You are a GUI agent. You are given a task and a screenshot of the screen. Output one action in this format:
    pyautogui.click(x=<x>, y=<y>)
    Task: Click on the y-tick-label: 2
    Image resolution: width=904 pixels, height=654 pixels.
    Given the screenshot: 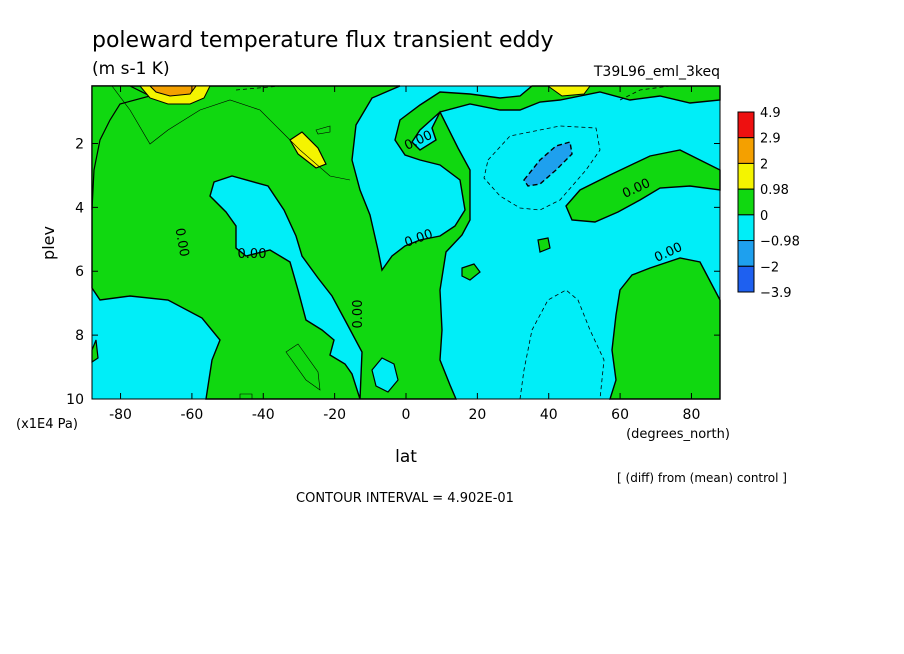 What is the action you would take?
    pyautogui.click(x=79, y=144)
    